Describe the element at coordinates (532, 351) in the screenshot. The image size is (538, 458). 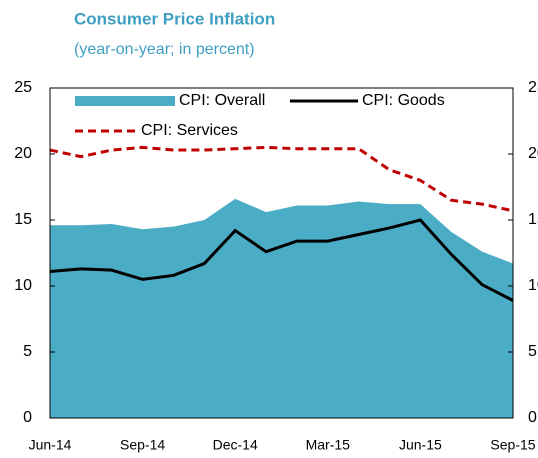
I see `y2-tick-label: 5` at that location.